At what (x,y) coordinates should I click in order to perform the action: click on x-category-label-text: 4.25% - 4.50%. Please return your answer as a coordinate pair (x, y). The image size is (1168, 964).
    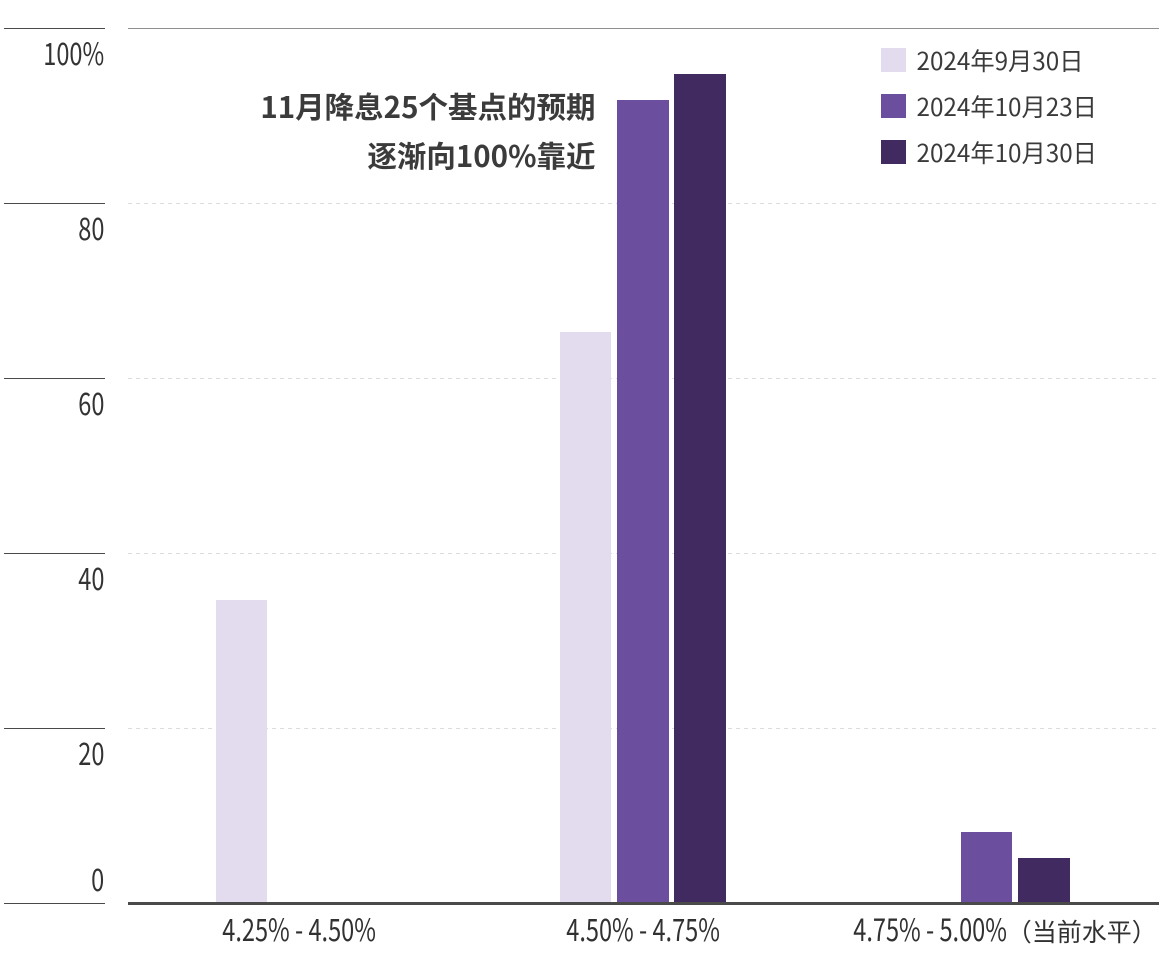
    Looking at the image, I should click on (298, 928).